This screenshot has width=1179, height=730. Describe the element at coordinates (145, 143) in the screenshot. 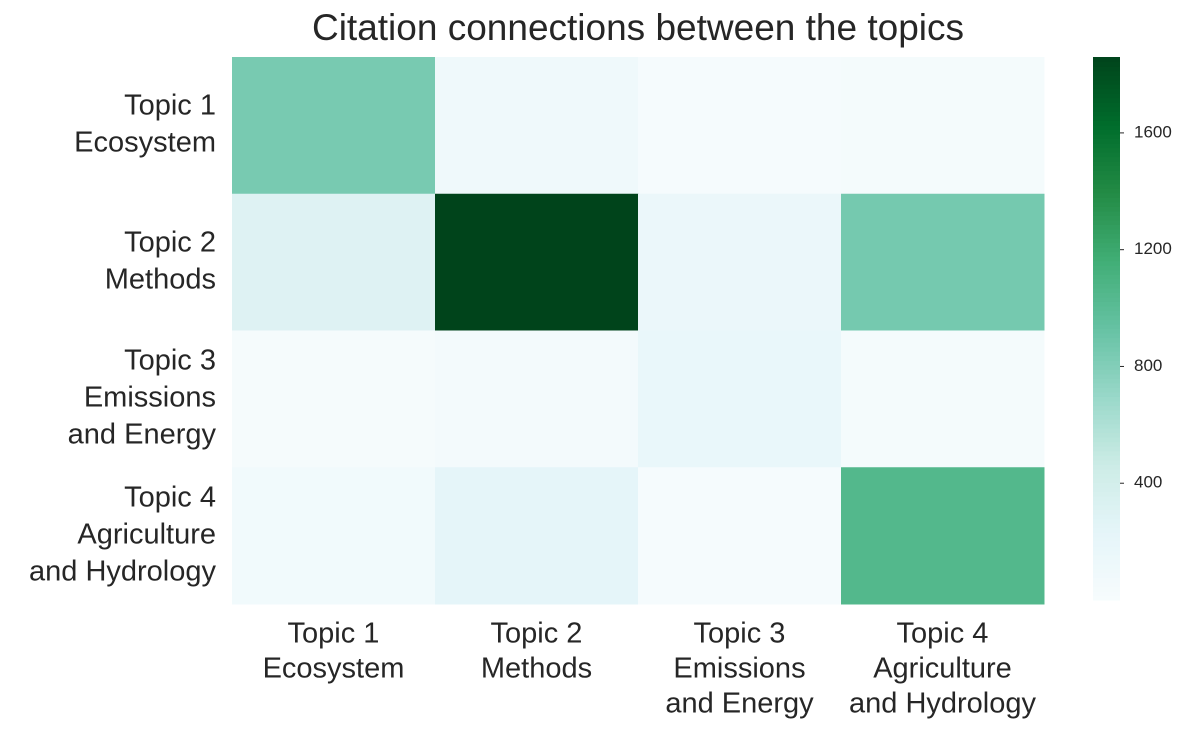

I see `y-tick-label: Ecosystem` at that location.